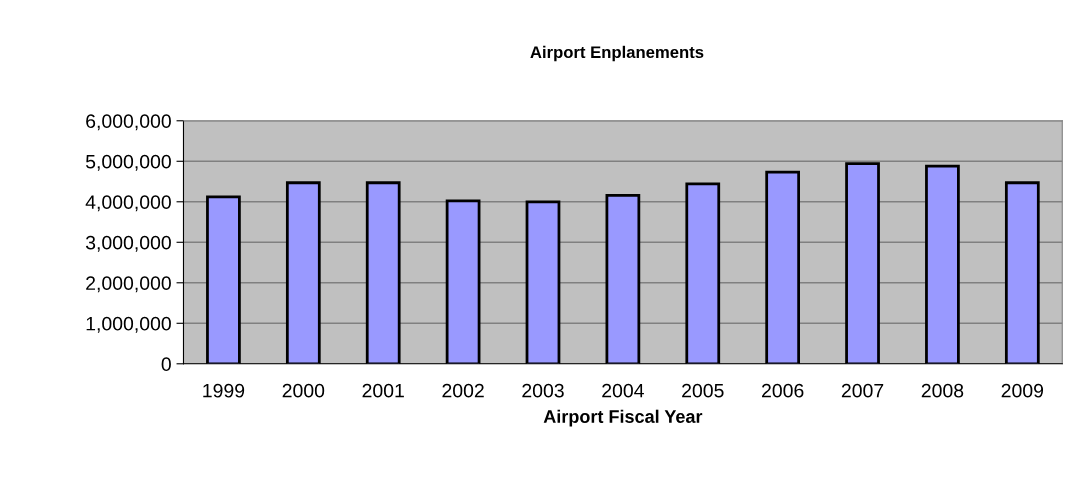  What do you see at coordinates (128, 284) in the screenshot?
I see `y-tick-label: 2,000,000` at bounding box center [128, 284].